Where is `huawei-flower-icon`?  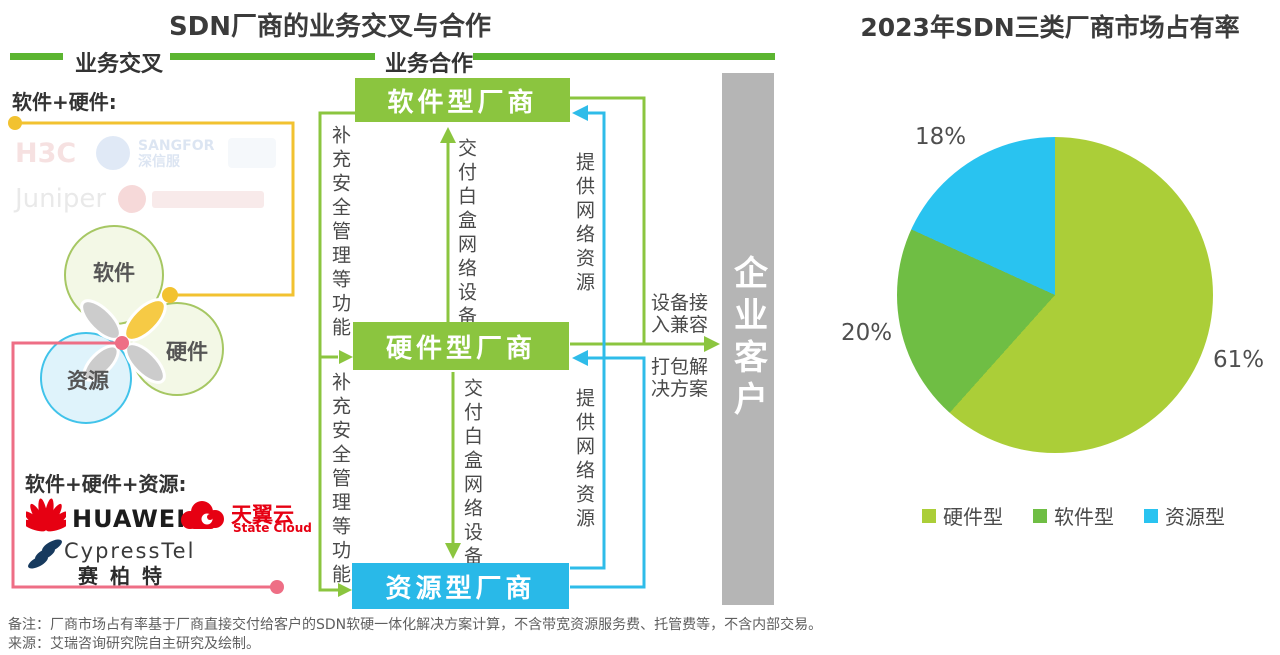 huawei-flower-icon is located at coordinates (46, 515).